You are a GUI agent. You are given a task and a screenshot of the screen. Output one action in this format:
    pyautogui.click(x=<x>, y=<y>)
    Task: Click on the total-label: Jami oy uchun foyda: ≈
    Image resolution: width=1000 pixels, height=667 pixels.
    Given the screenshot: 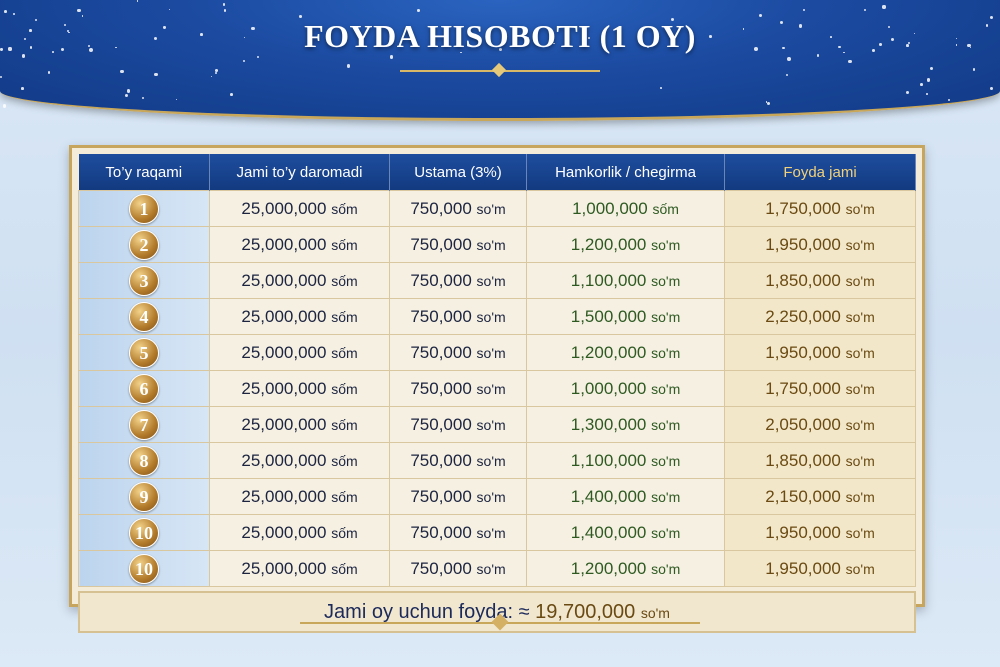 What is the action you would take?
    pyautogui.click(x=427, y=612)
    